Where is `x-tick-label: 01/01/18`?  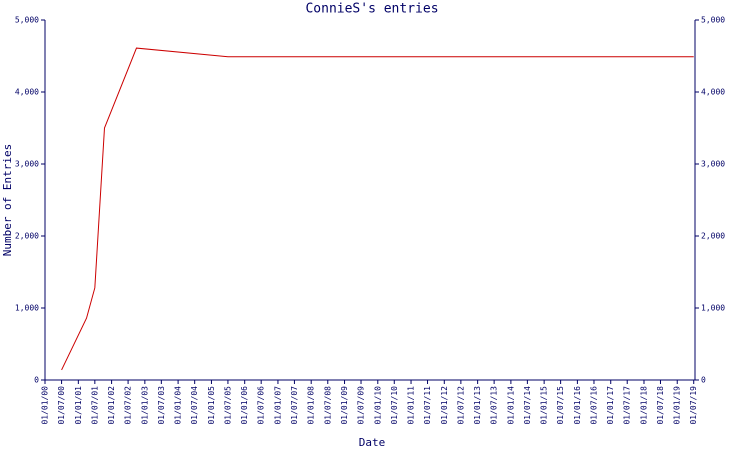
x-tick-label: 01/01/18 is located at coordinates (643, 405).